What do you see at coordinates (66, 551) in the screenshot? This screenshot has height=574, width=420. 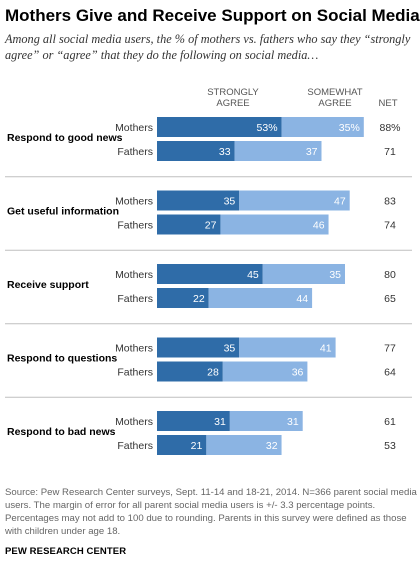 I see `org-credit: PEW RESEARCH CENTER` at bounding box center [66, 551].